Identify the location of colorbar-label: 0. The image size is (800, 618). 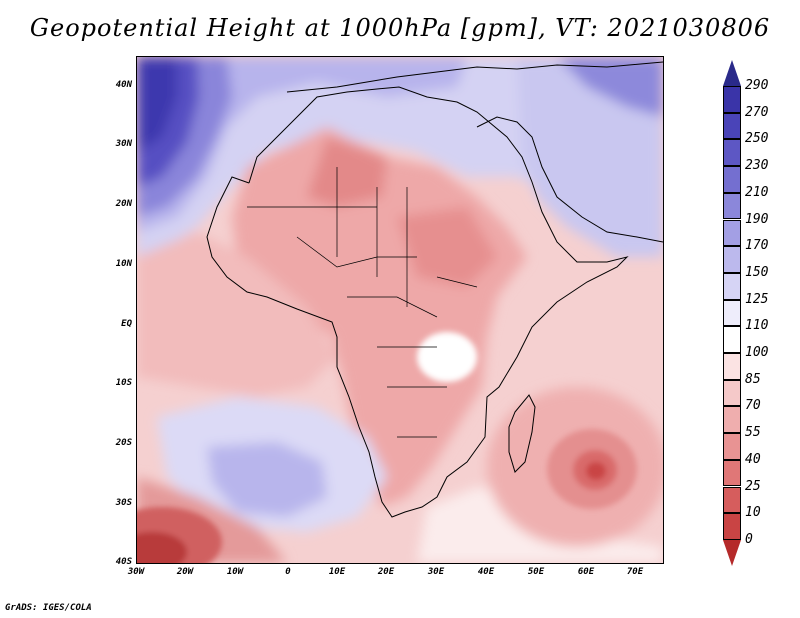
(749, 539).